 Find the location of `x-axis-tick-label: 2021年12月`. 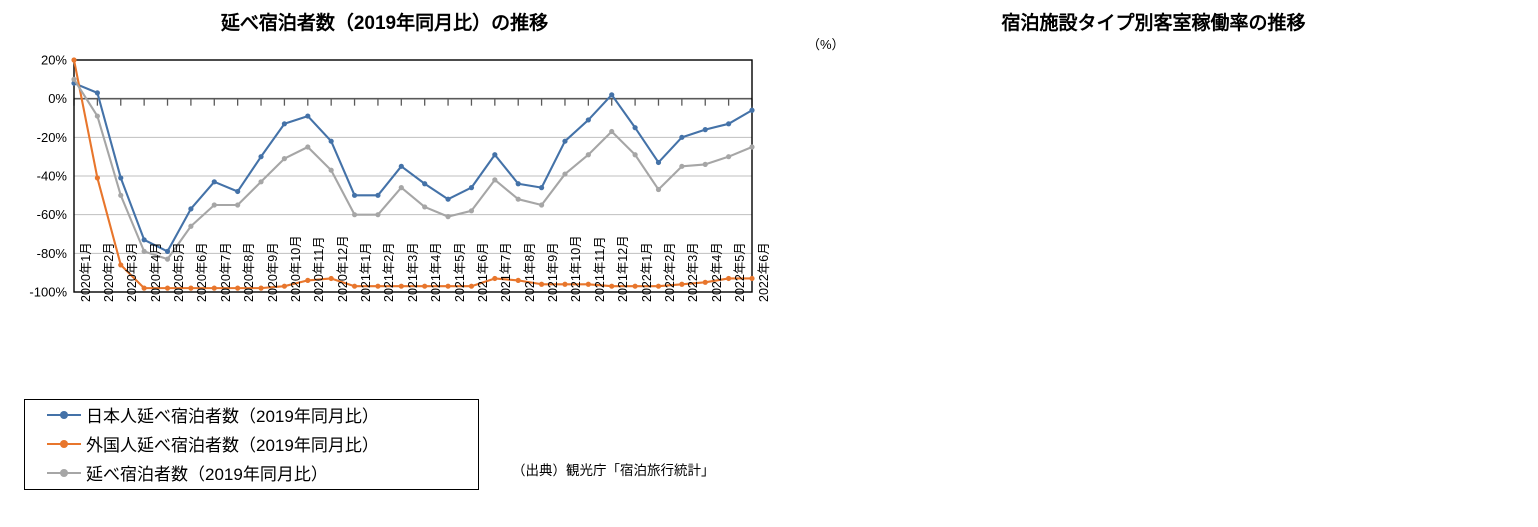

x-axis-tick-label: 2021年12月 is located at coordinates (623, 268).